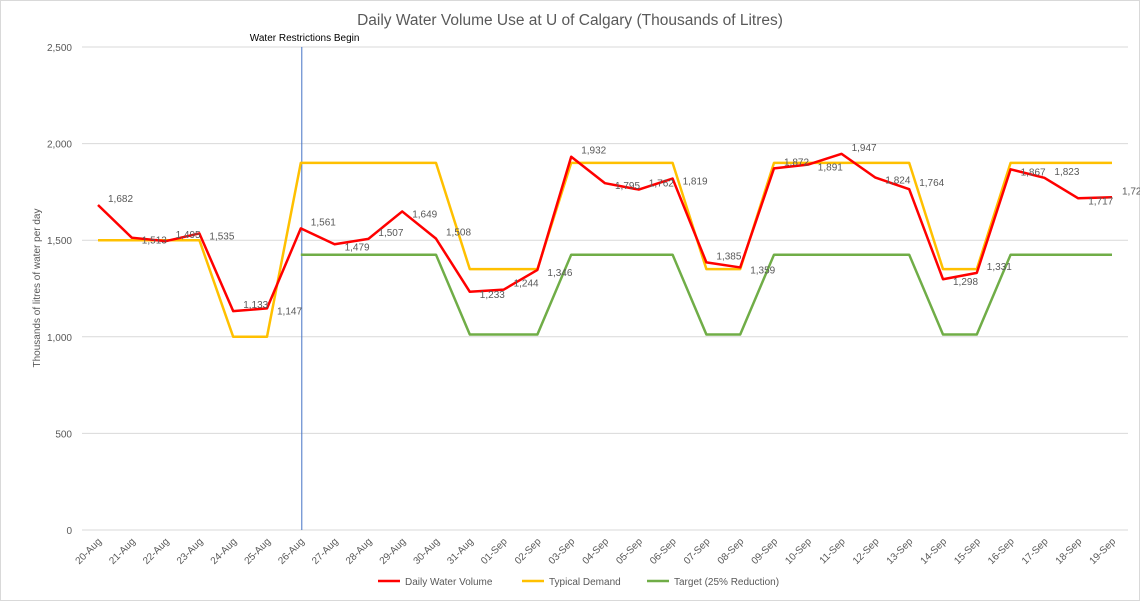  Describe the element at coordinates (864, 148) in the screenshot. I see `data-label: 1,947` at that location.